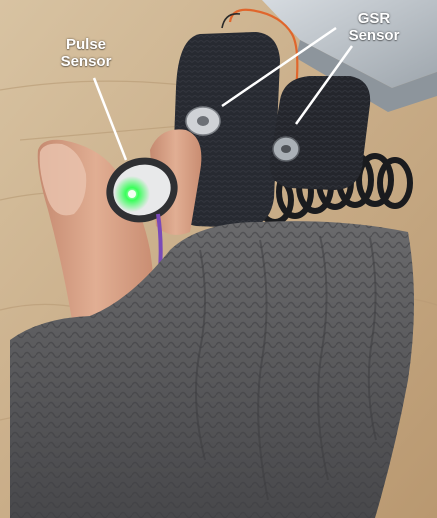 This screenshot has width=437, height=518. What do you see at coordinates (366, 76) in the screenshot?
I see `laptop-side` at bounding box center [366, 76].